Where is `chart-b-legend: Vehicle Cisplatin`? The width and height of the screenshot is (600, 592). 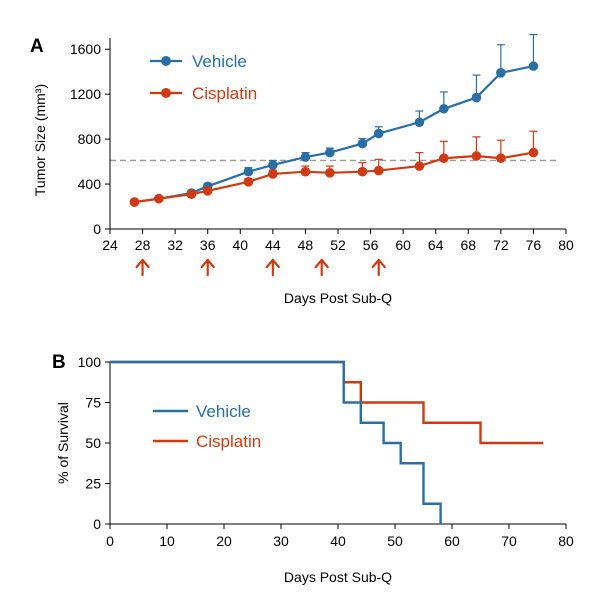 chart-b-legend: Vehicle Cisplatin is located at coordinates (207, 426).